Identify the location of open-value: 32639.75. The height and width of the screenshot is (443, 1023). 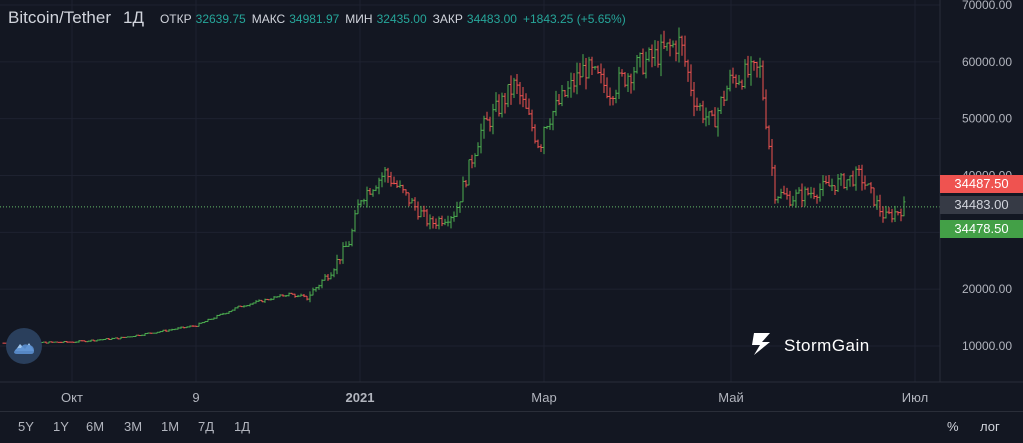
(220, 19).